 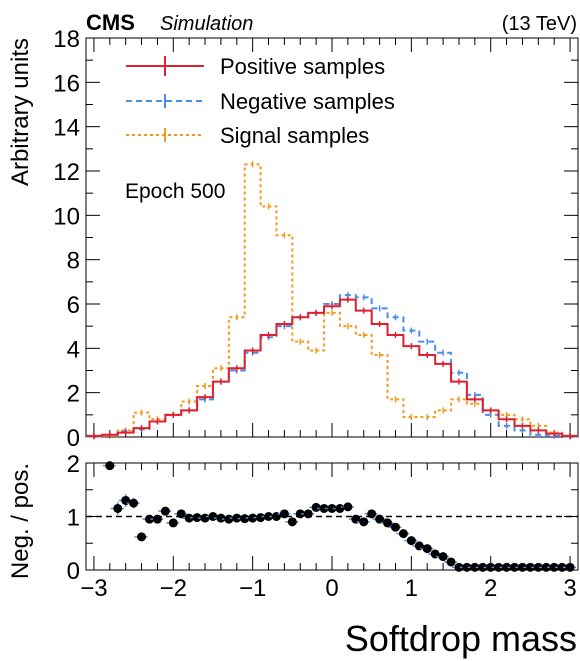 I want to click on legend-entry-negative: Negative samples, so click(x=260, y=101).